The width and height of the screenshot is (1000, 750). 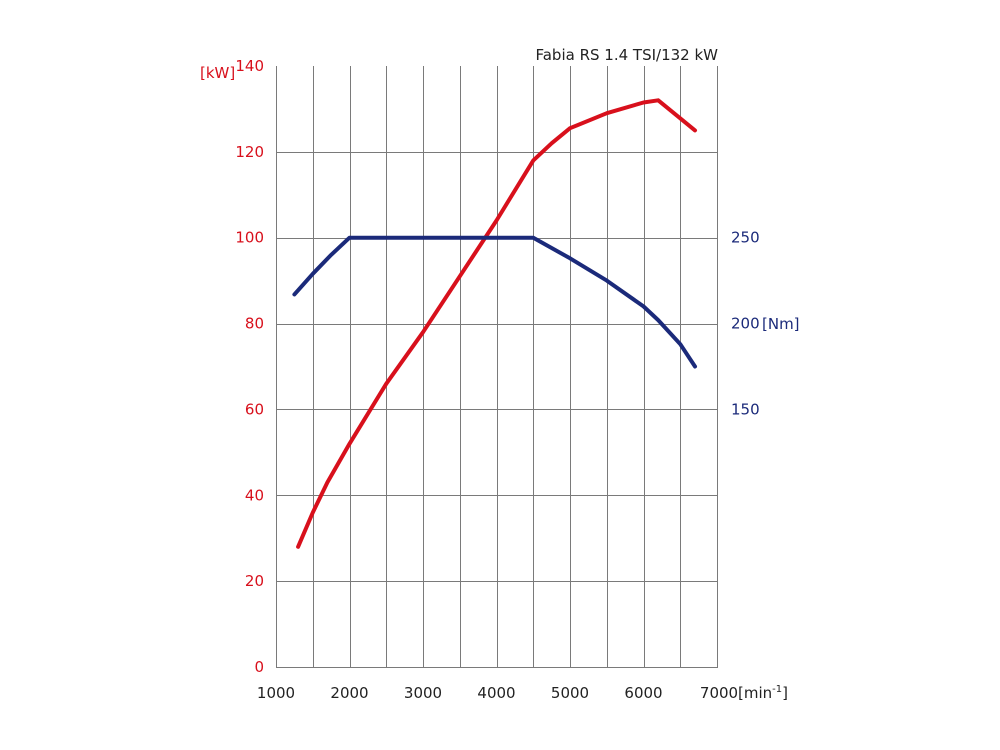 I want to click on right-tick-label: 250, so click(x=745, y=238).